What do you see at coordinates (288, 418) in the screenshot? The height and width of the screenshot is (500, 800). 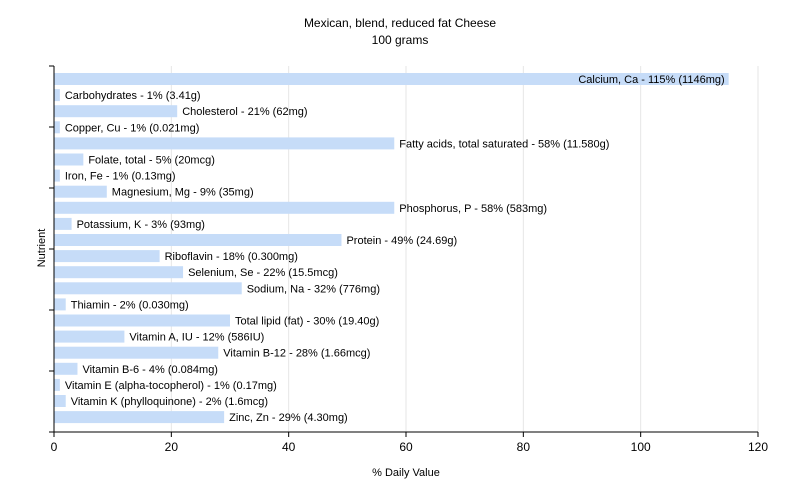 I see `bar-label-21: Zinc, Zn - 29% (4.30mg)` at bounding box center [288, 418].